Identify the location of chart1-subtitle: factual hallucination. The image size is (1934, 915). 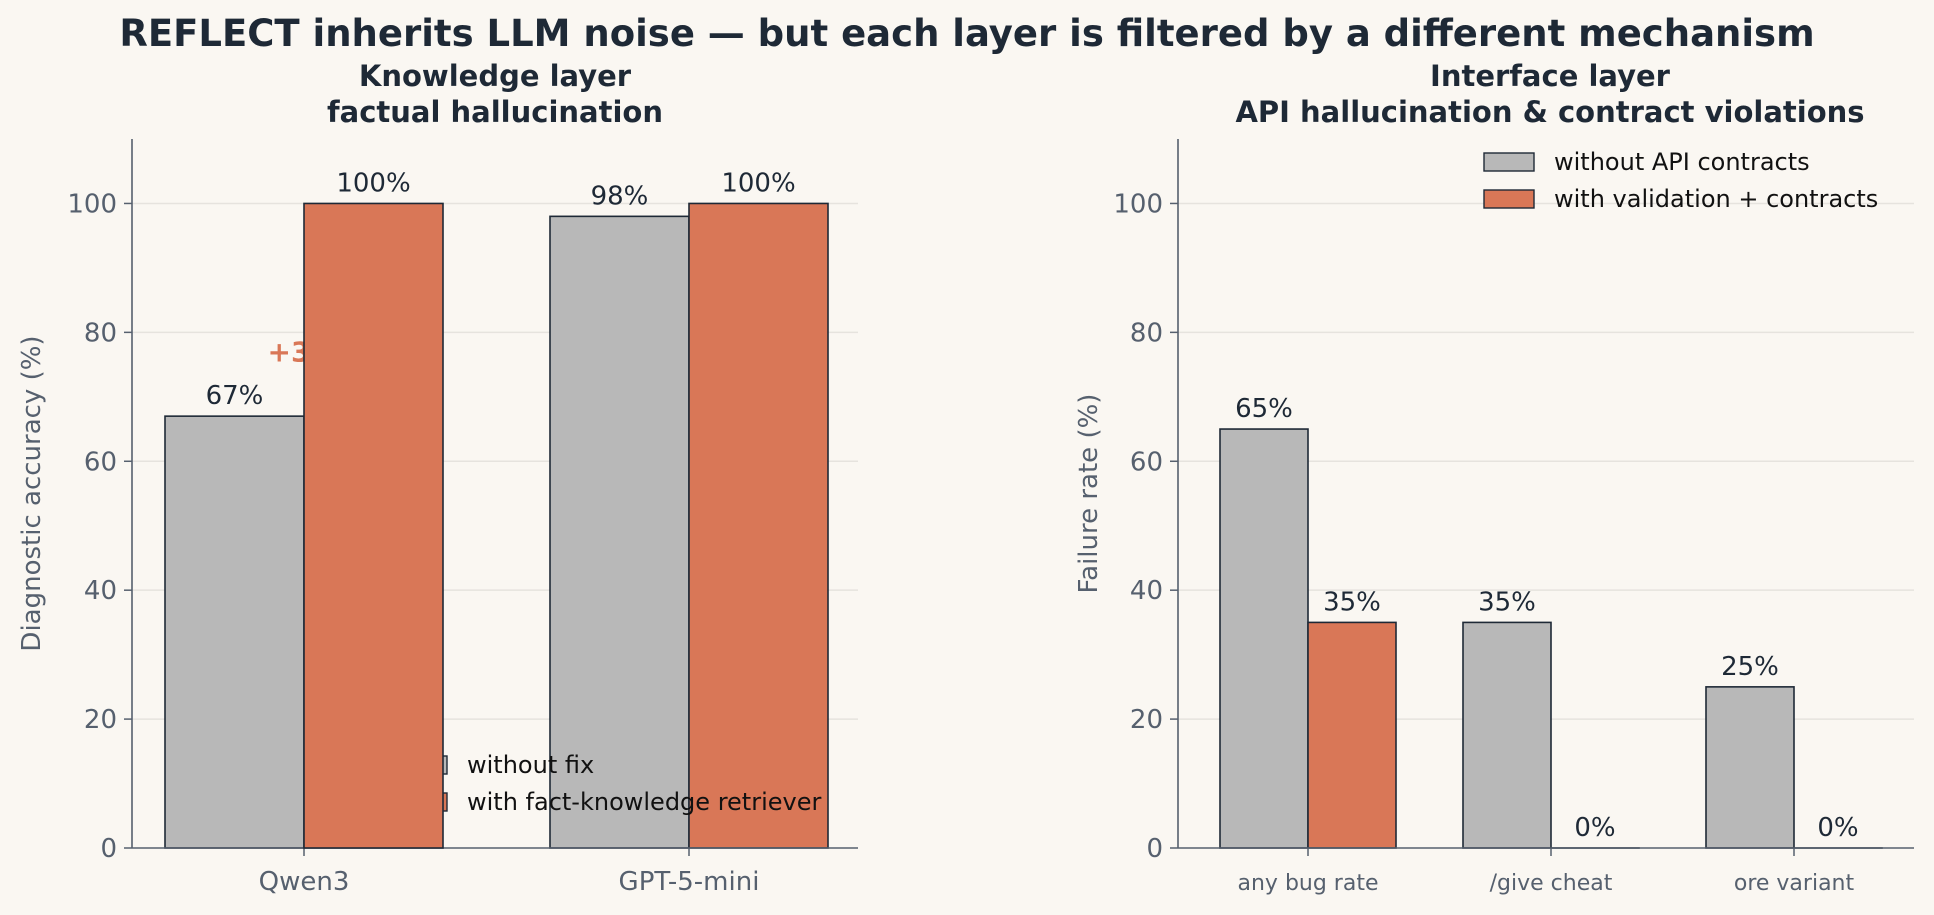
(495, 112).